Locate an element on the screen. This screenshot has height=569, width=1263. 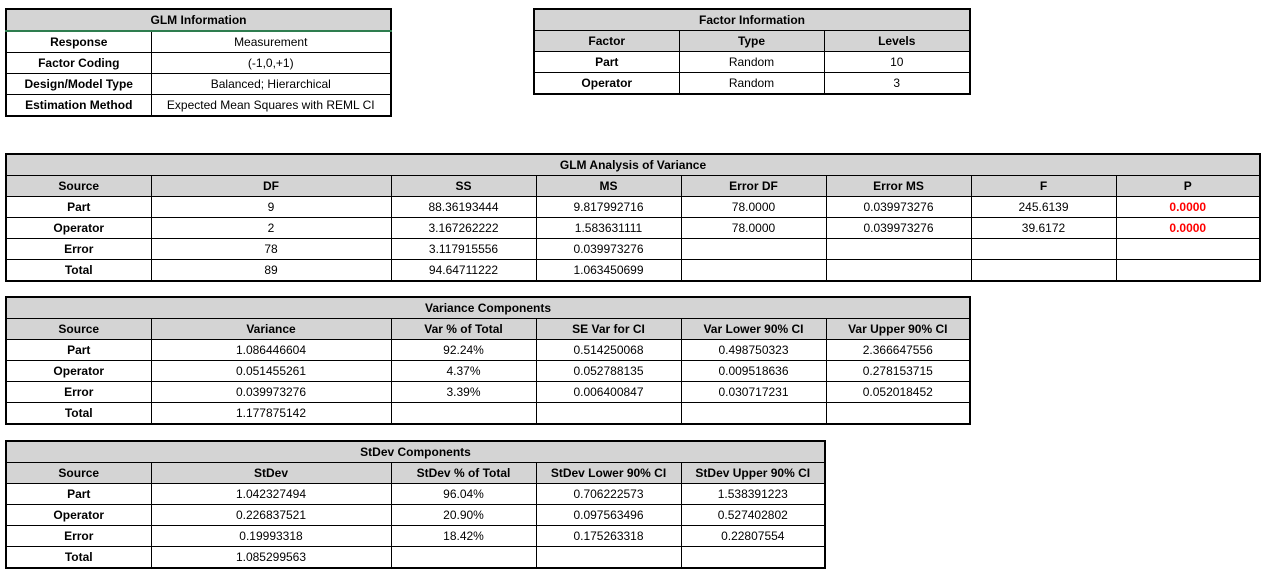
column-header: SE Var for CI is located at coordinates (608, 329).